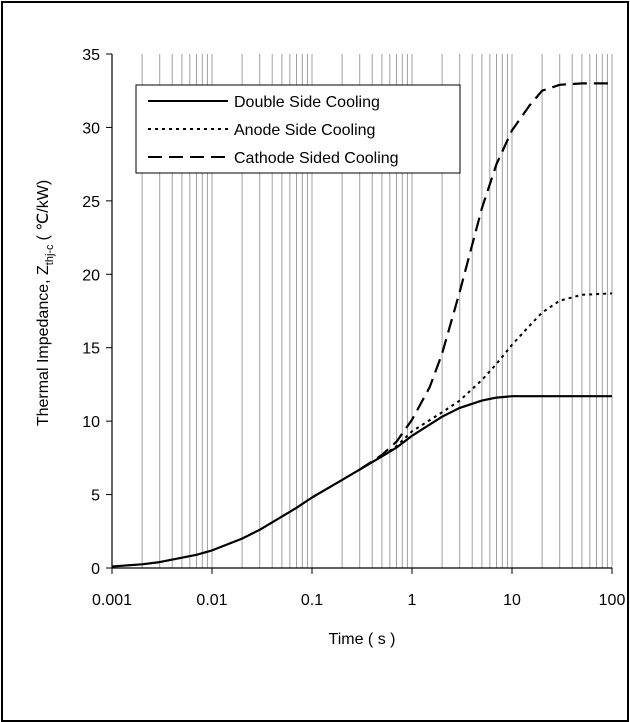  I want to click on y-axis-title-main: Thermal Impedance, Z, so click(43, 345).